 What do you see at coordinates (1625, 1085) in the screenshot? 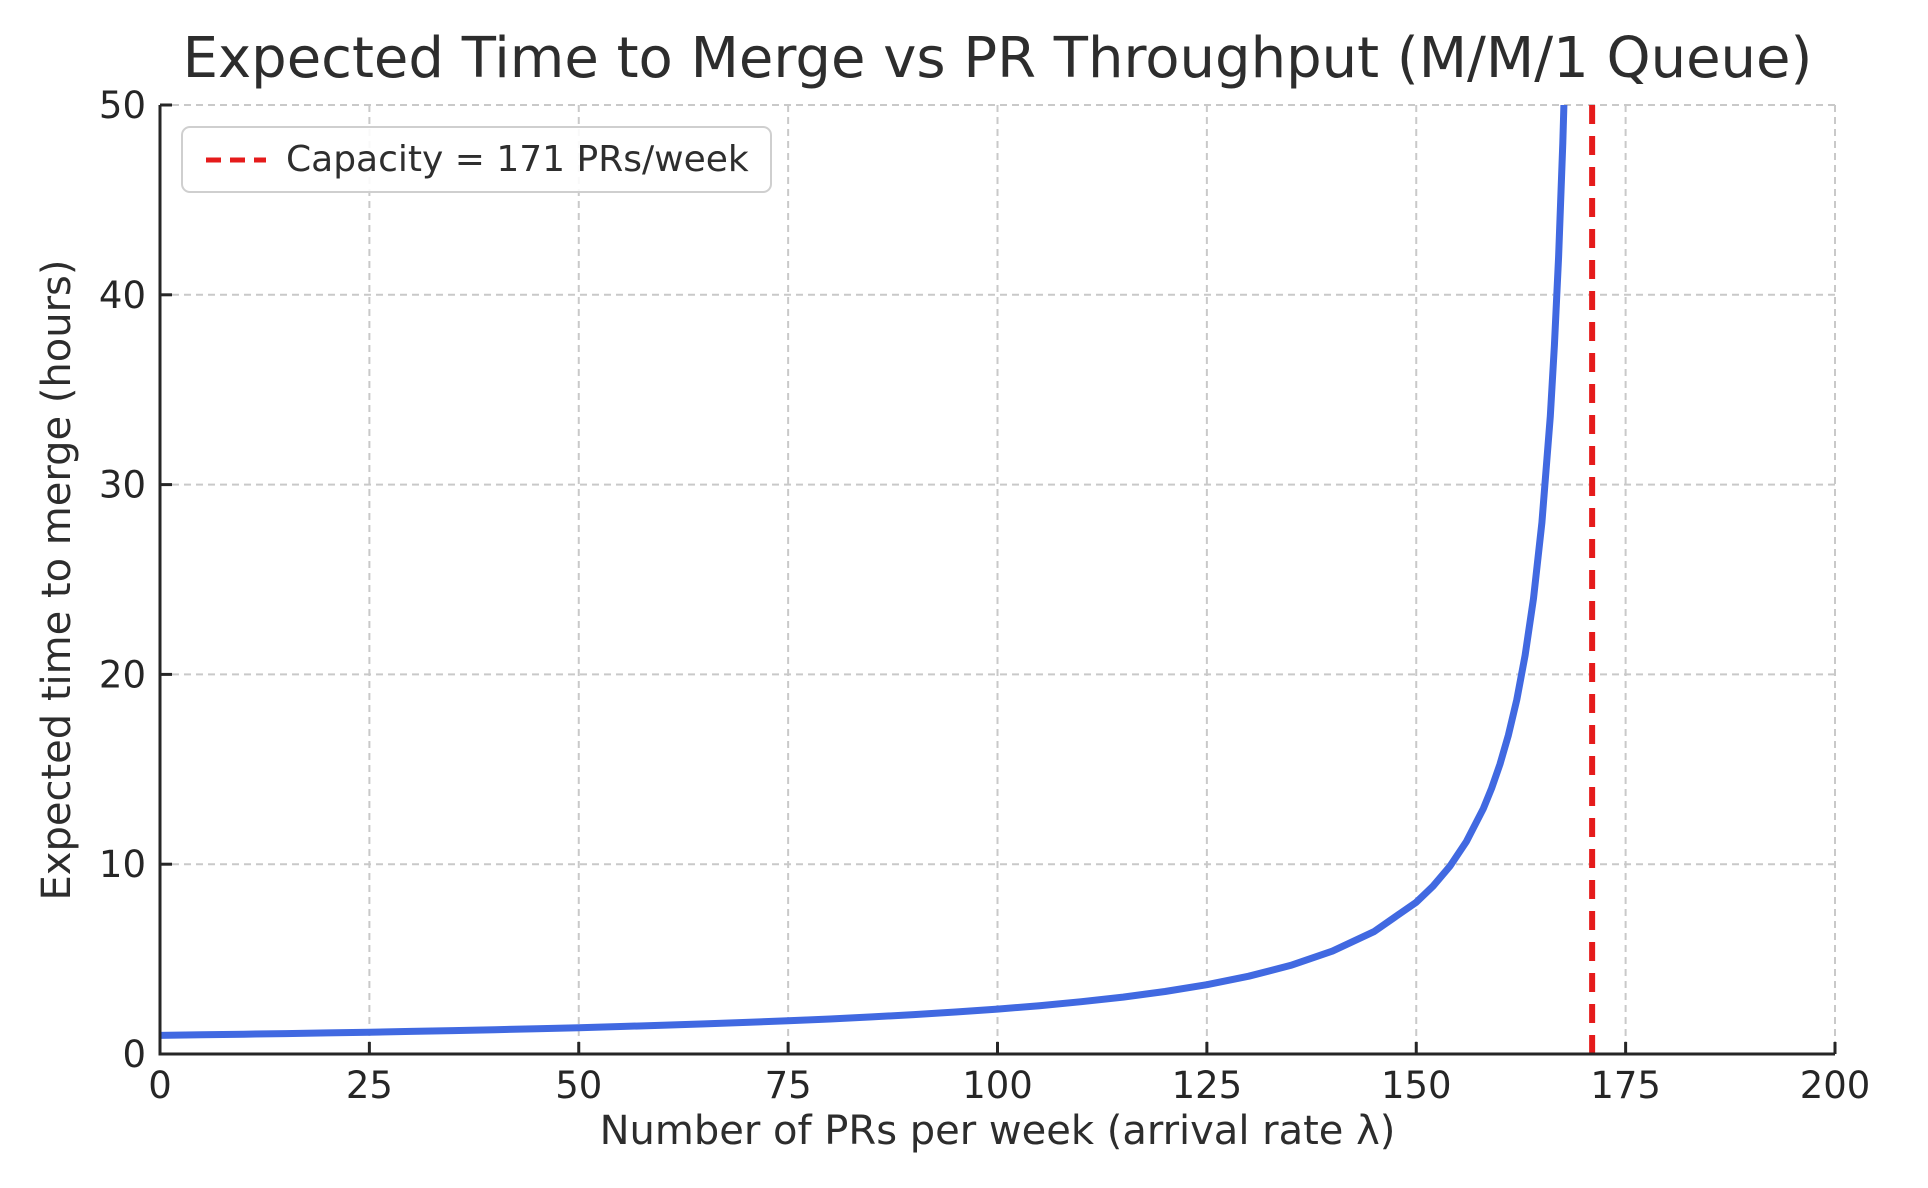
I see `svg-text: 175` at bounding box center [1625, 1085].